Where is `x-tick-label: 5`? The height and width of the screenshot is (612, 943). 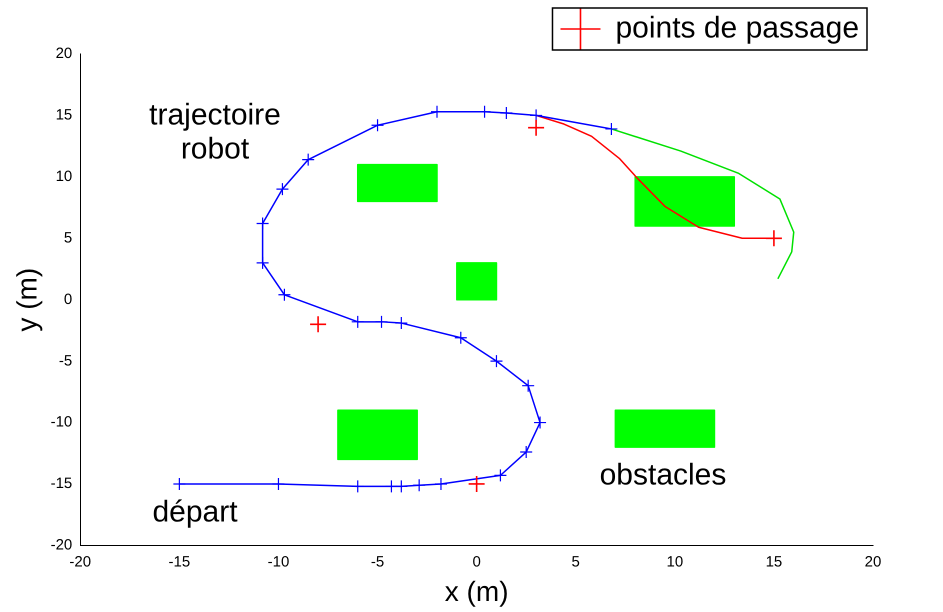
x-tick-label: 5 is located at coordinates (576, 562).